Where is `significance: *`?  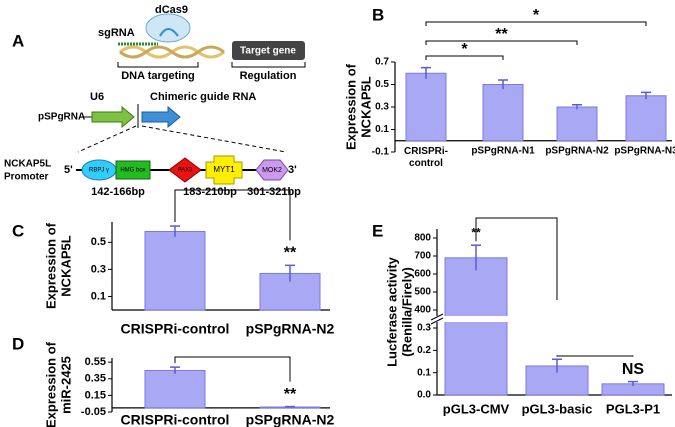
significance: * is located at coordinates (536, 15).